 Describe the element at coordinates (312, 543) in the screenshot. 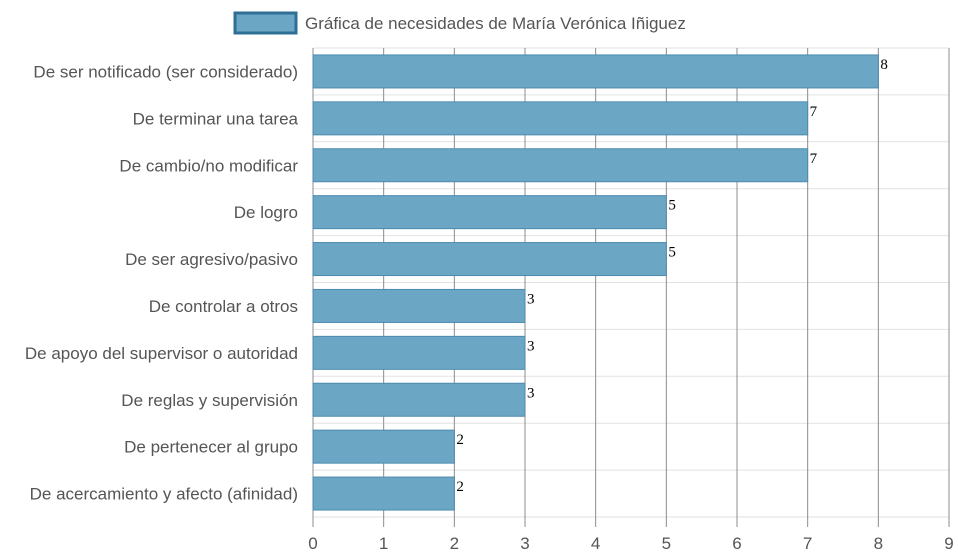

I see `x-tick-label: 0` at that location.